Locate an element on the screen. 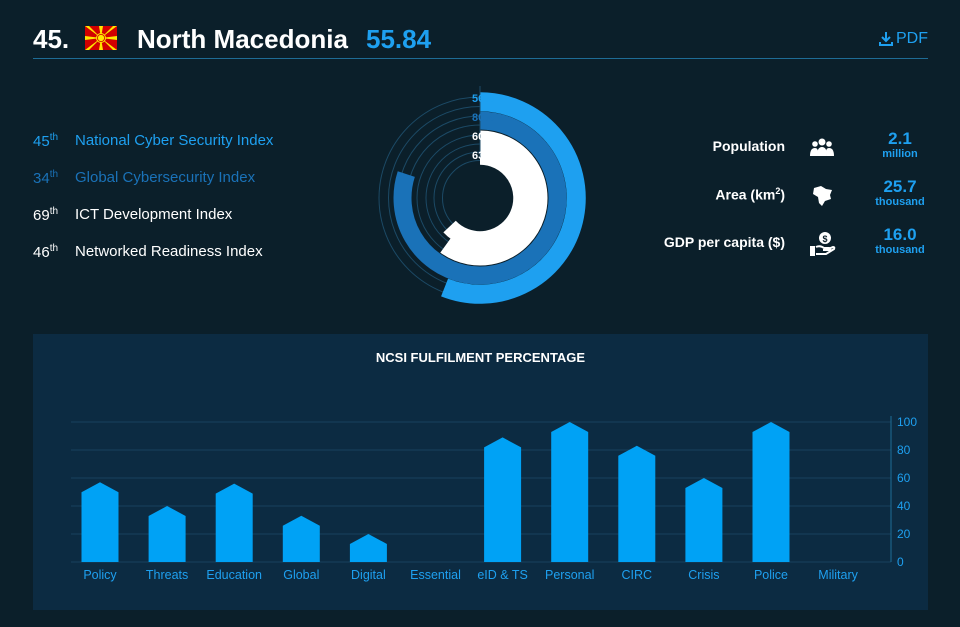 The width and height of the screenshot is (960, 627). pdf-label: PDF is located at coordinates (912, 38).